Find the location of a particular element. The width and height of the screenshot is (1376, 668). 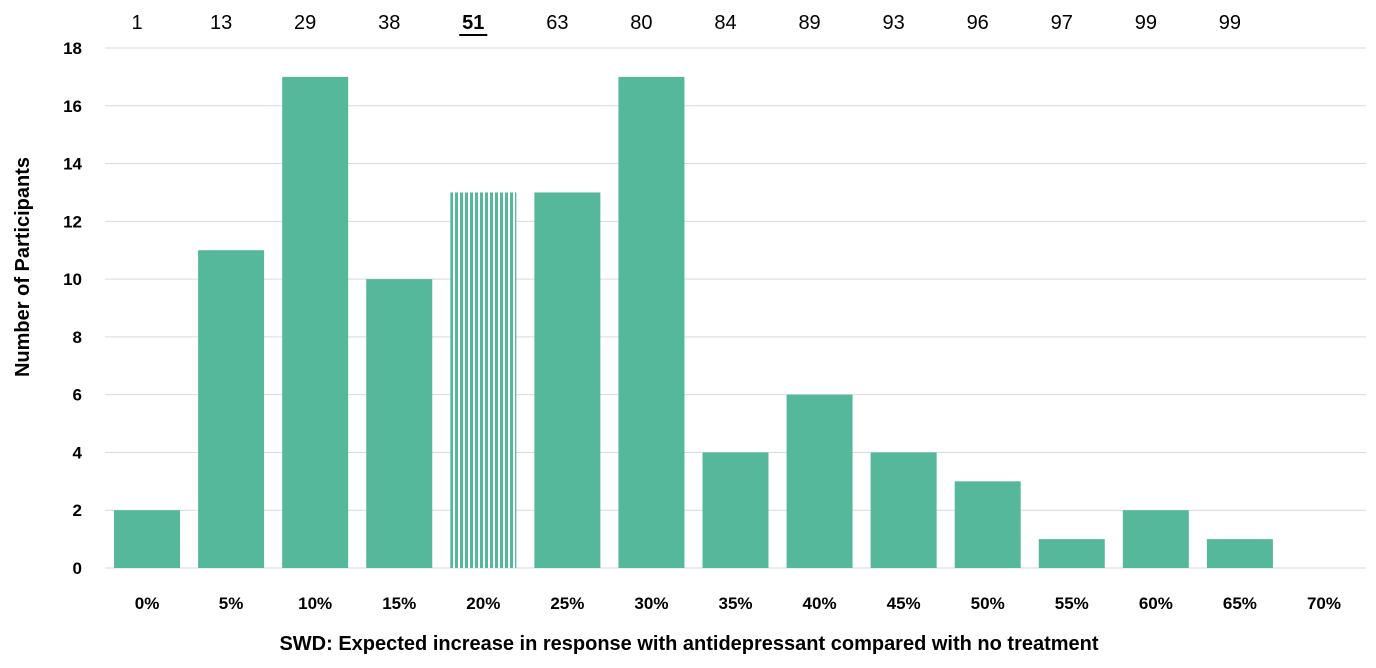

cumulative-percent-label: 84 is located at coordinates (725, 23).